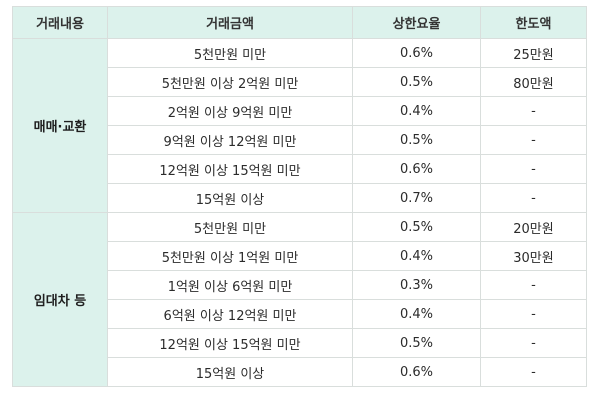 Image resolution: width=595 pixels, height=400 pixels. What do you see at coordinates (230, 111) in the screenshot?
I see `amount-cell: 2억원 이상 9억원 미만` at bounding box center [230, 111].